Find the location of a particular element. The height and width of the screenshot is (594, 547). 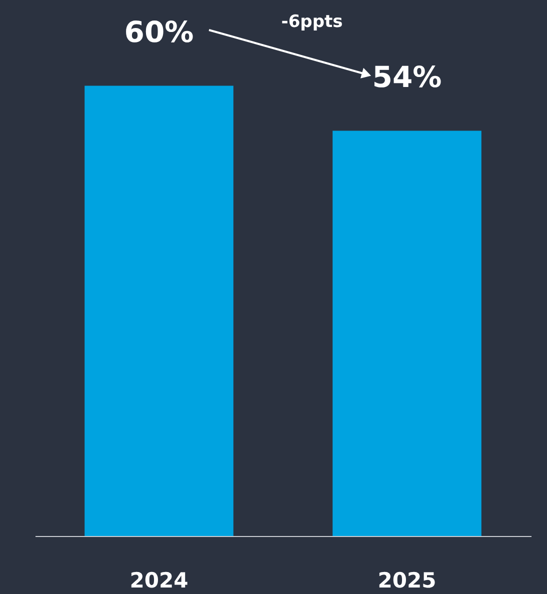

x-tick-label: 2024 is located at coordinates (159, 580).